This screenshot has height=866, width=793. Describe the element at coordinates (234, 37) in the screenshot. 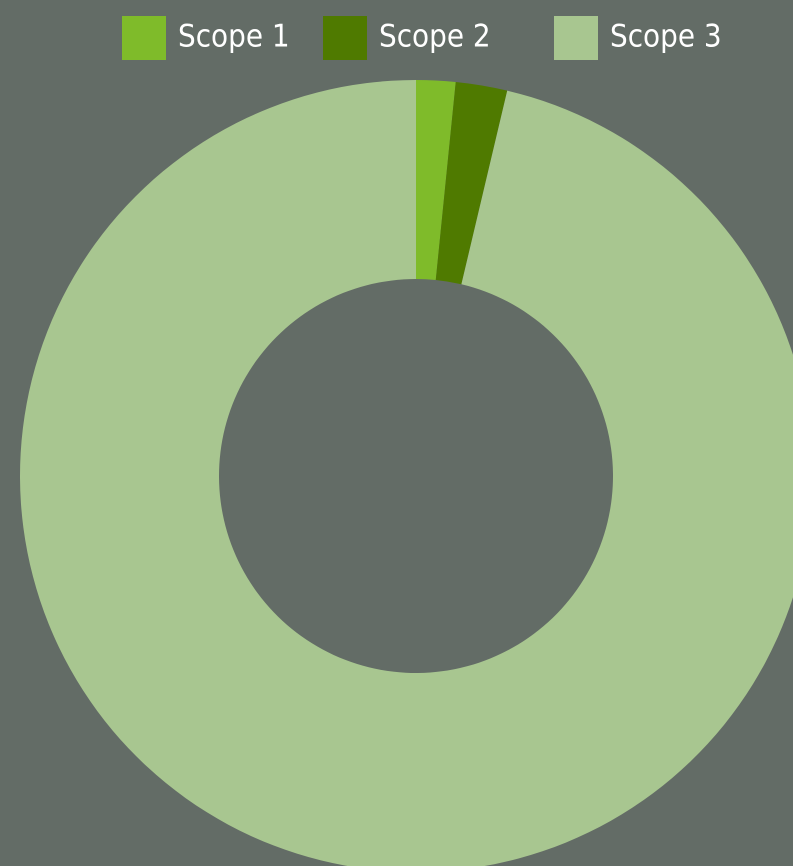

I see `legend-label: Scope 1` at that location.